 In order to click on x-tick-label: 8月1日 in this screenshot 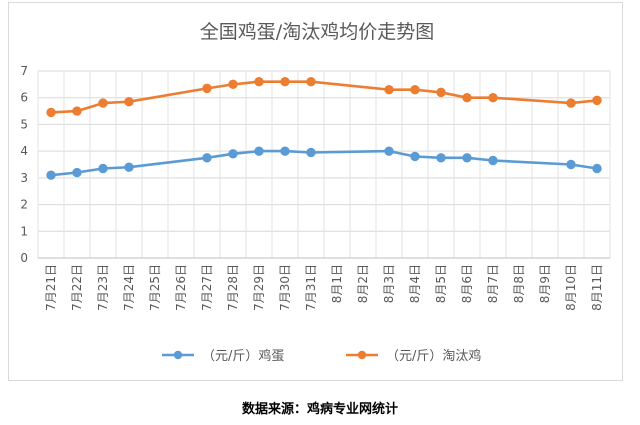, I will do `click(337, 283)`.